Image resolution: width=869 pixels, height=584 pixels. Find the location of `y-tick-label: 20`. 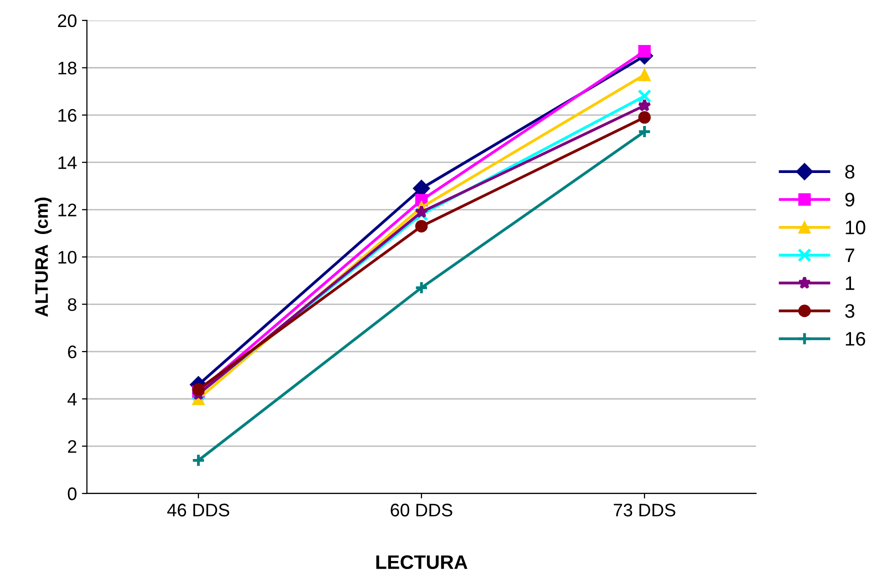

y-tick-label: 20 is located at coordinates (67, 21).